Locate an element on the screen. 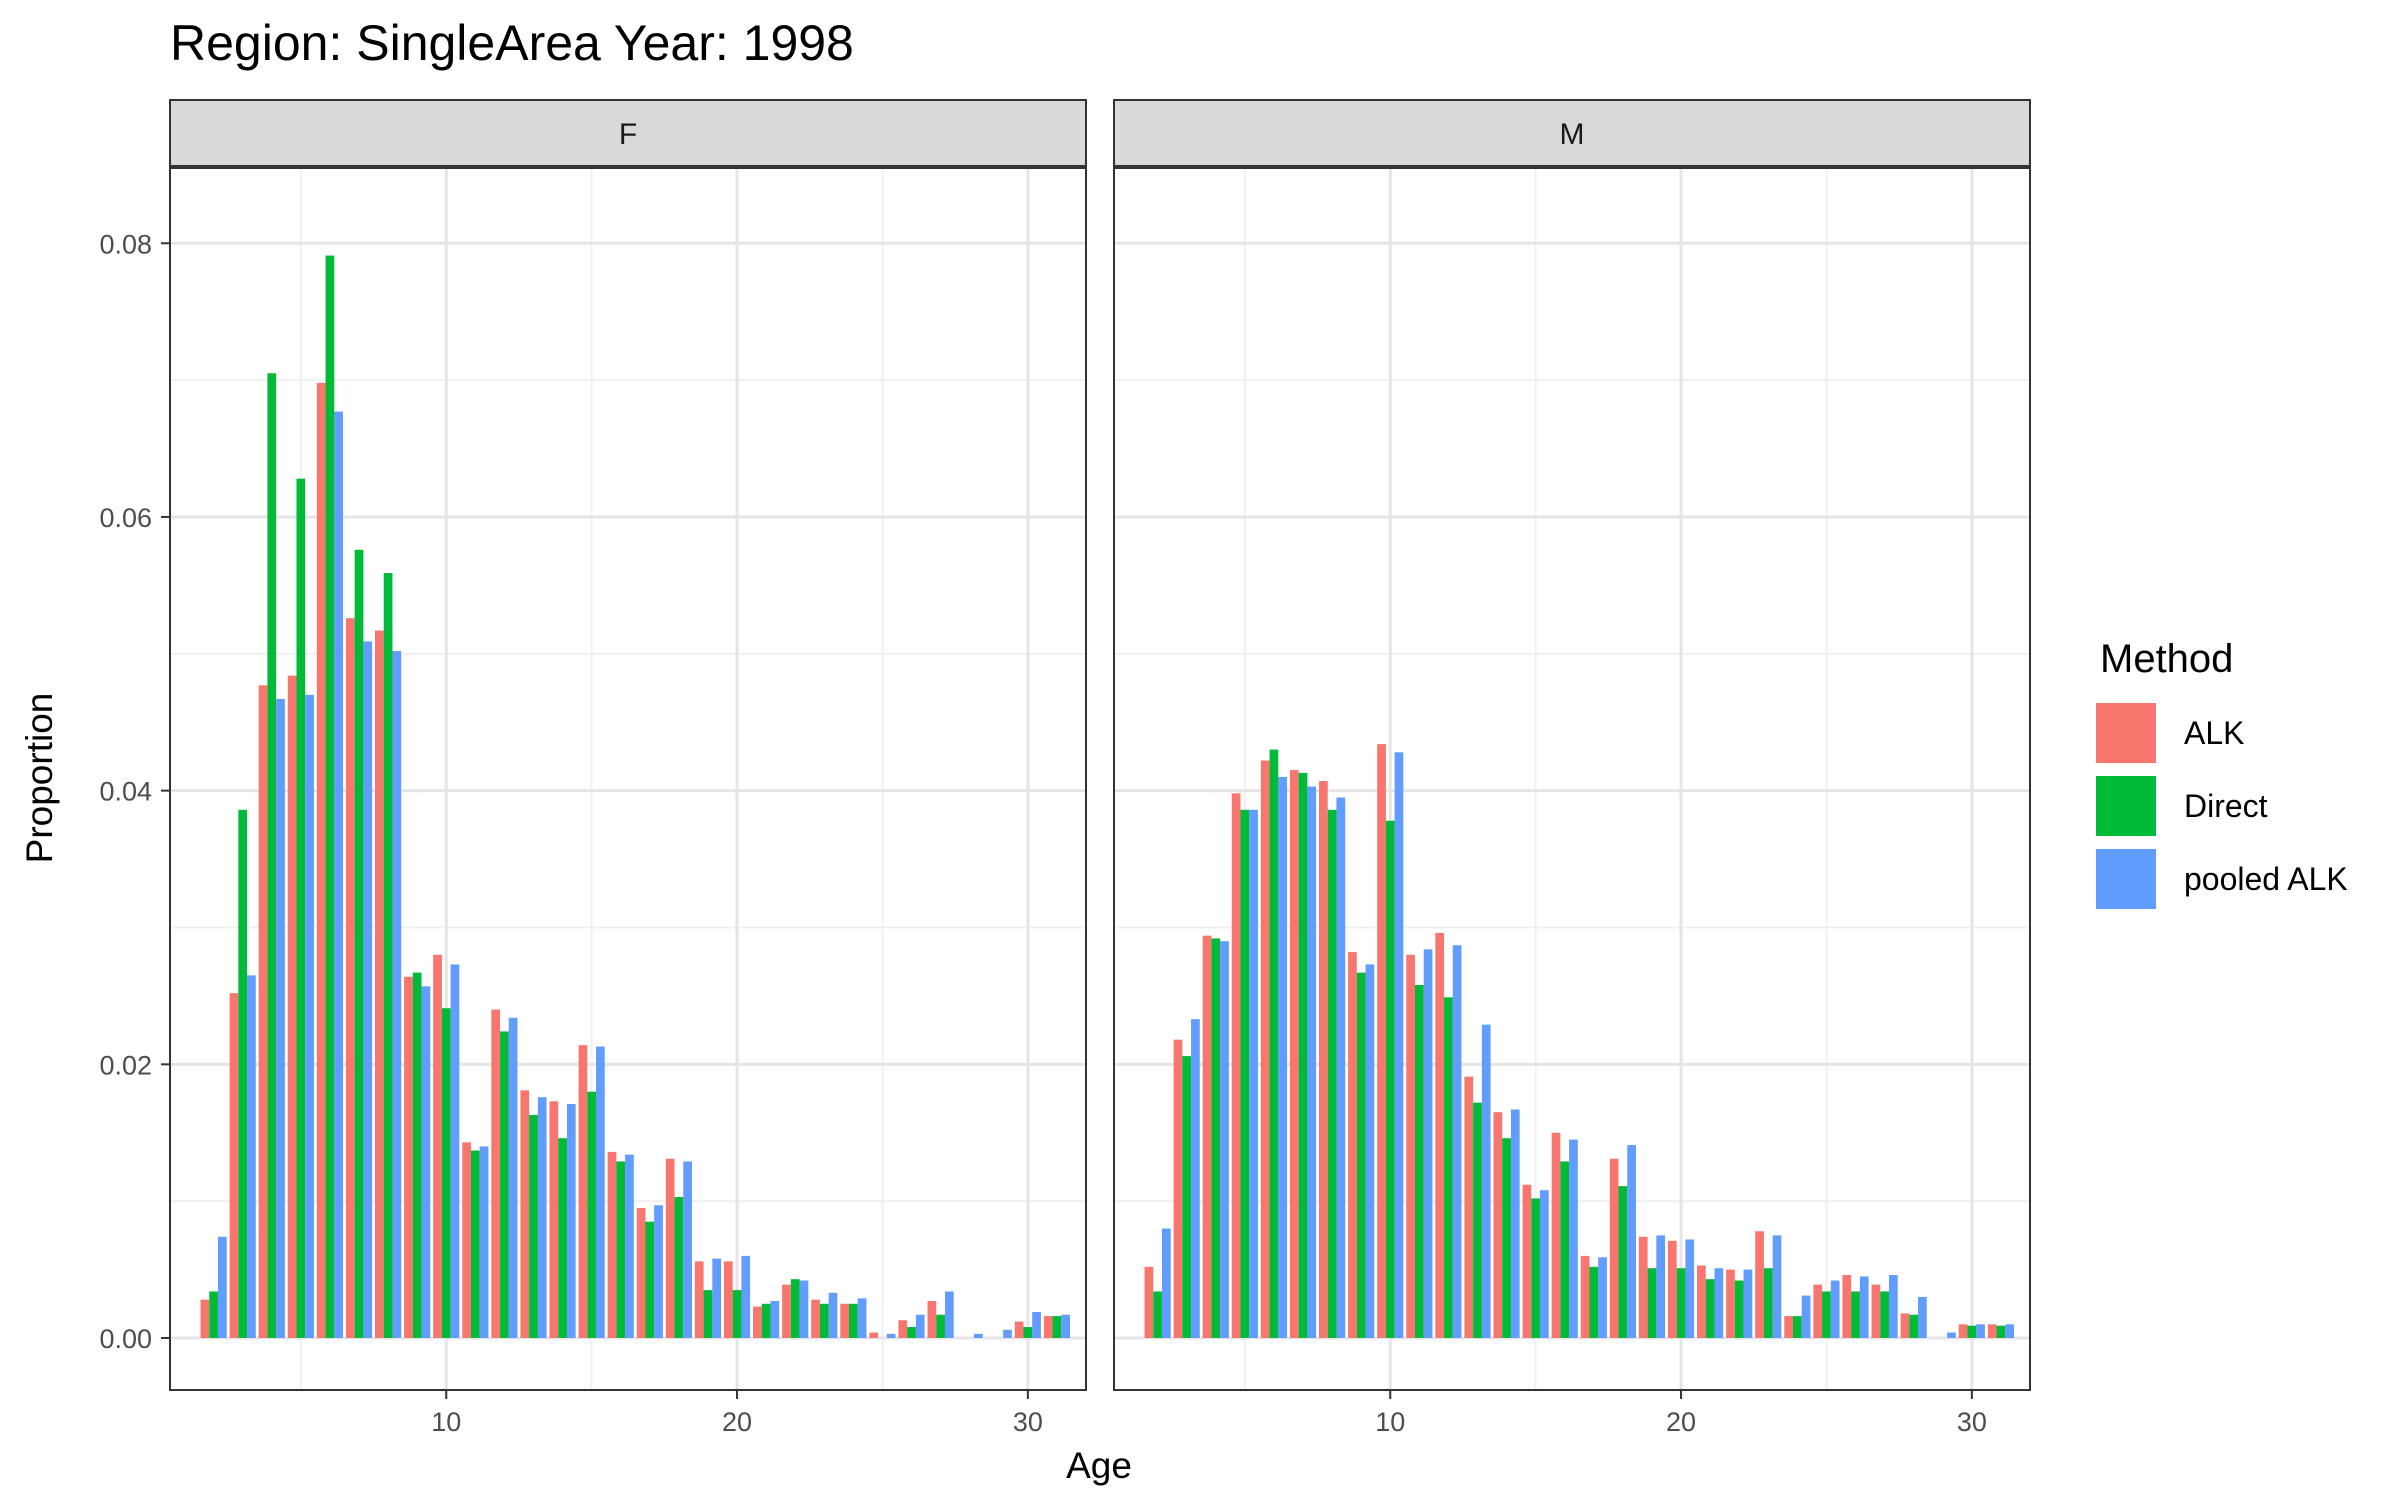  y-tick-label: 0.04 is located at coordinates (125, 792).